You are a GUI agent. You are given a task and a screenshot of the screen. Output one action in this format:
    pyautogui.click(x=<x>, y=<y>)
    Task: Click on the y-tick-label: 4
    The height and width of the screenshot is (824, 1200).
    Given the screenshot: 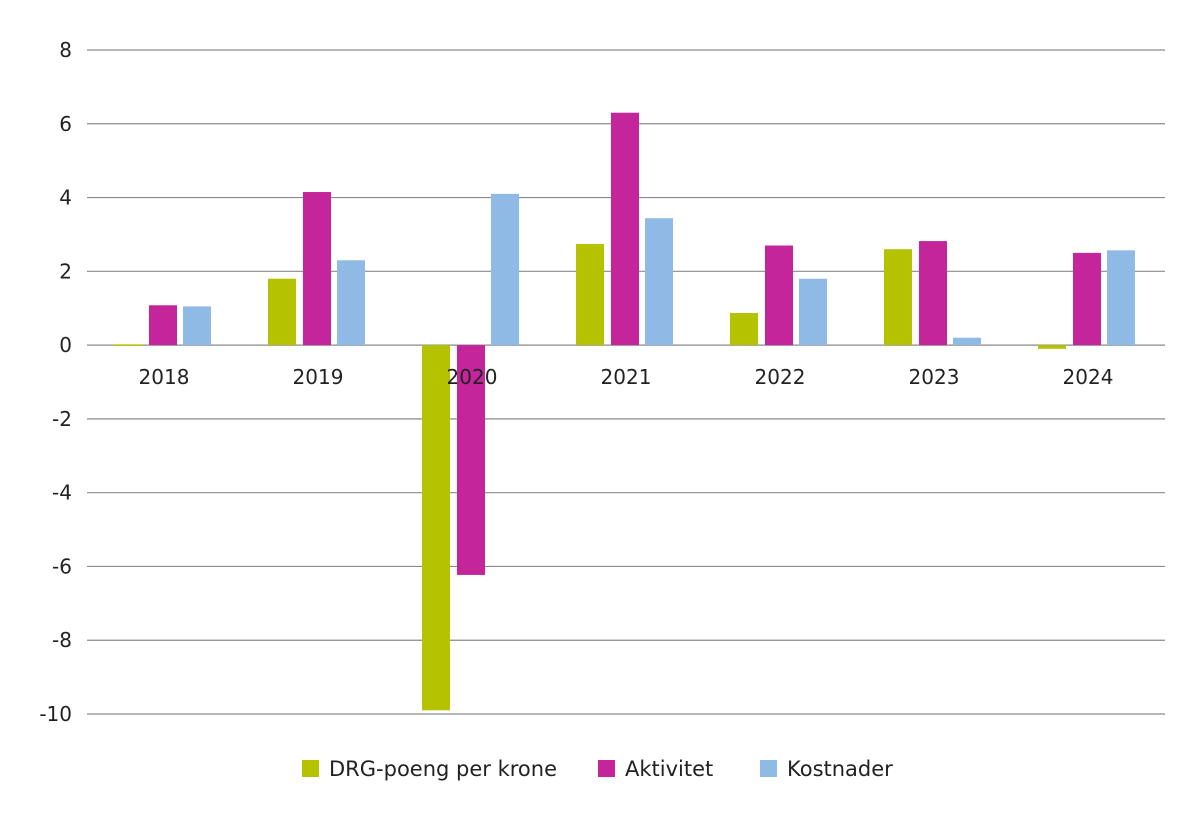 What is the action you would take?
    pyautogui.click(x=65, y=198)
    